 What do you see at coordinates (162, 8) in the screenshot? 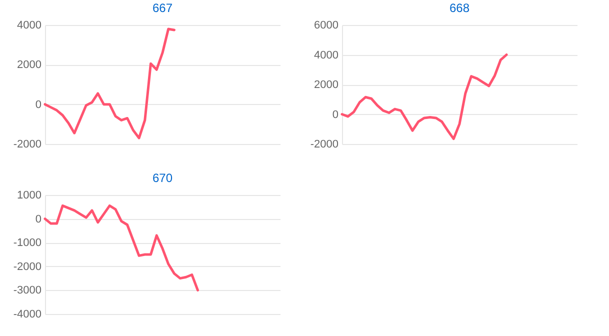
I see `chart-title: 667` at bounding box center [162, 8].